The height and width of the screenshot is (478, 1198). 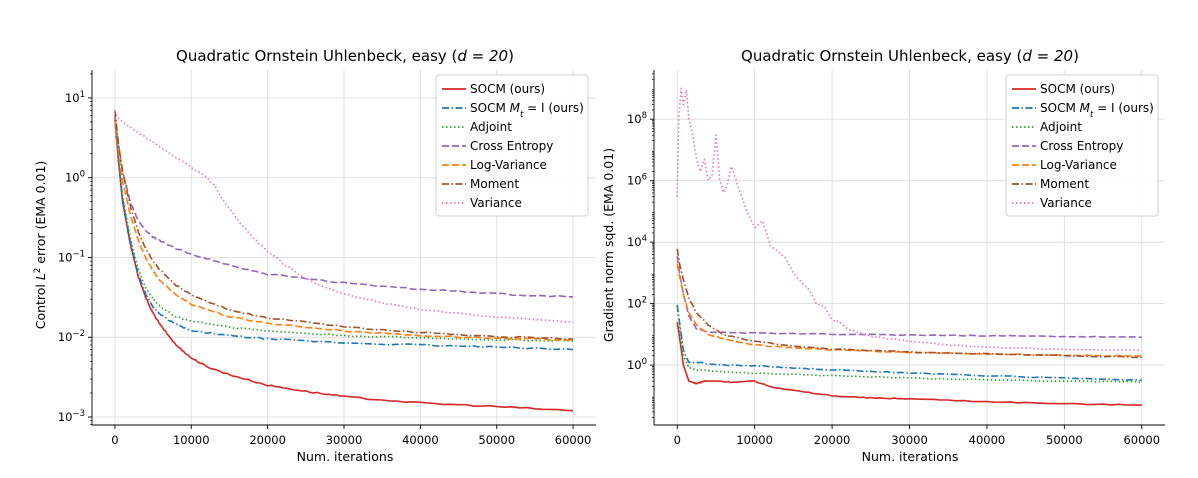 What do you see at coordinates (909, 440) in the screenshot?
I see `chart-right-xtick-label-3: 30000` at bounding box center [909, 440].